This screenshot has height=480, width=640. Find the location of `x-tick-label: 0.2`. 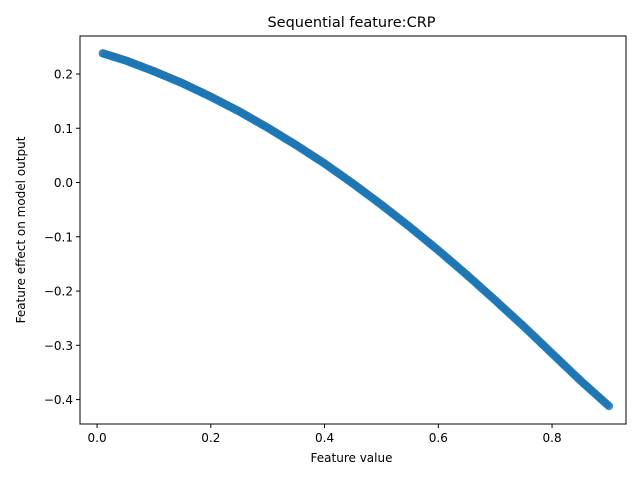

x-tick-label: 0.2 is located at coordinates (210, 438).